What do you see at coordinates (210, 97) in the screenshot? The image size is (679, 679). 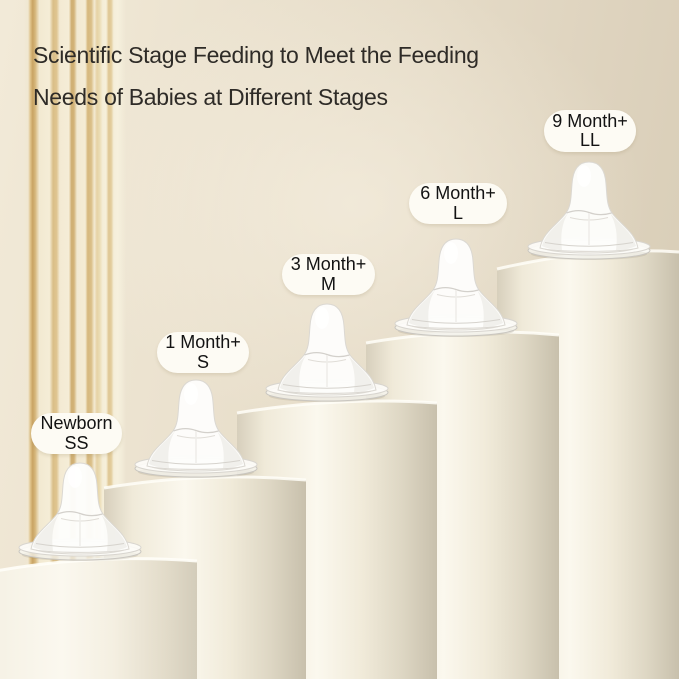 I see `title-line-2: Needs of Babies at Different Stages` at bounding box center [210, 97].